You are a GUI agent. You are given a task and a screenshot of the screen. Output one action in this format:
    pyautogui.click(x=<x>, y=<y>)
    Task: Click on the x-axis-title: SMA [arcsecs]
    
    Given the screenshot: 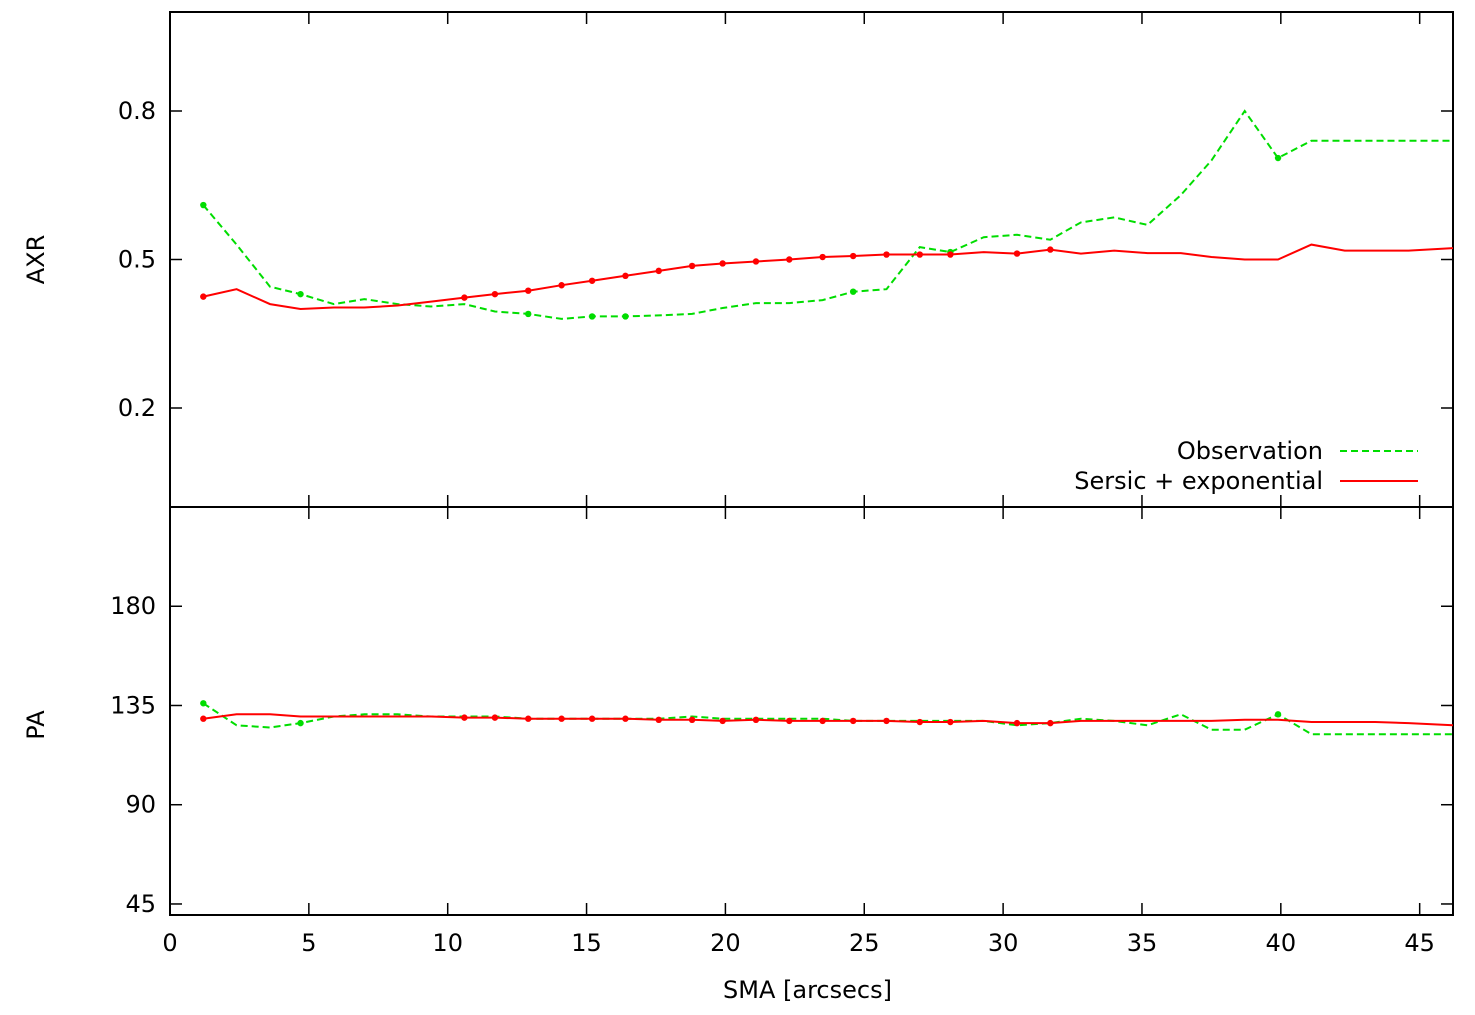 What is the action you would take?
    pyautogui.click(x=807, y=990)
    